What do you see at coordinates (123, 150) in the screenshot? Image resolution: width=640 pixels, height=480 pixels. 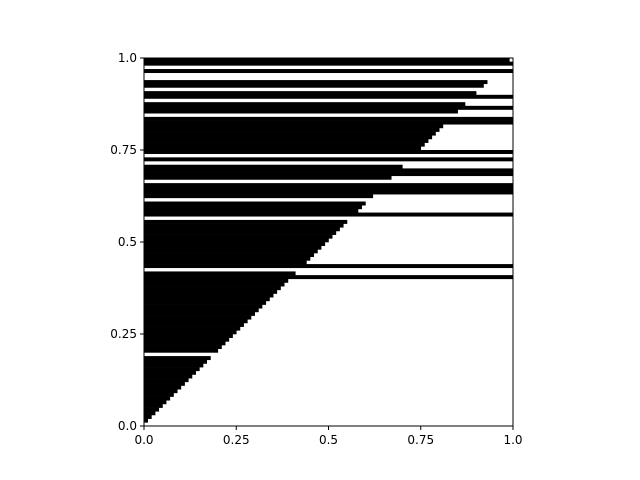 I see `y-tick-label: 0.75` at bounding box center [123, 150].